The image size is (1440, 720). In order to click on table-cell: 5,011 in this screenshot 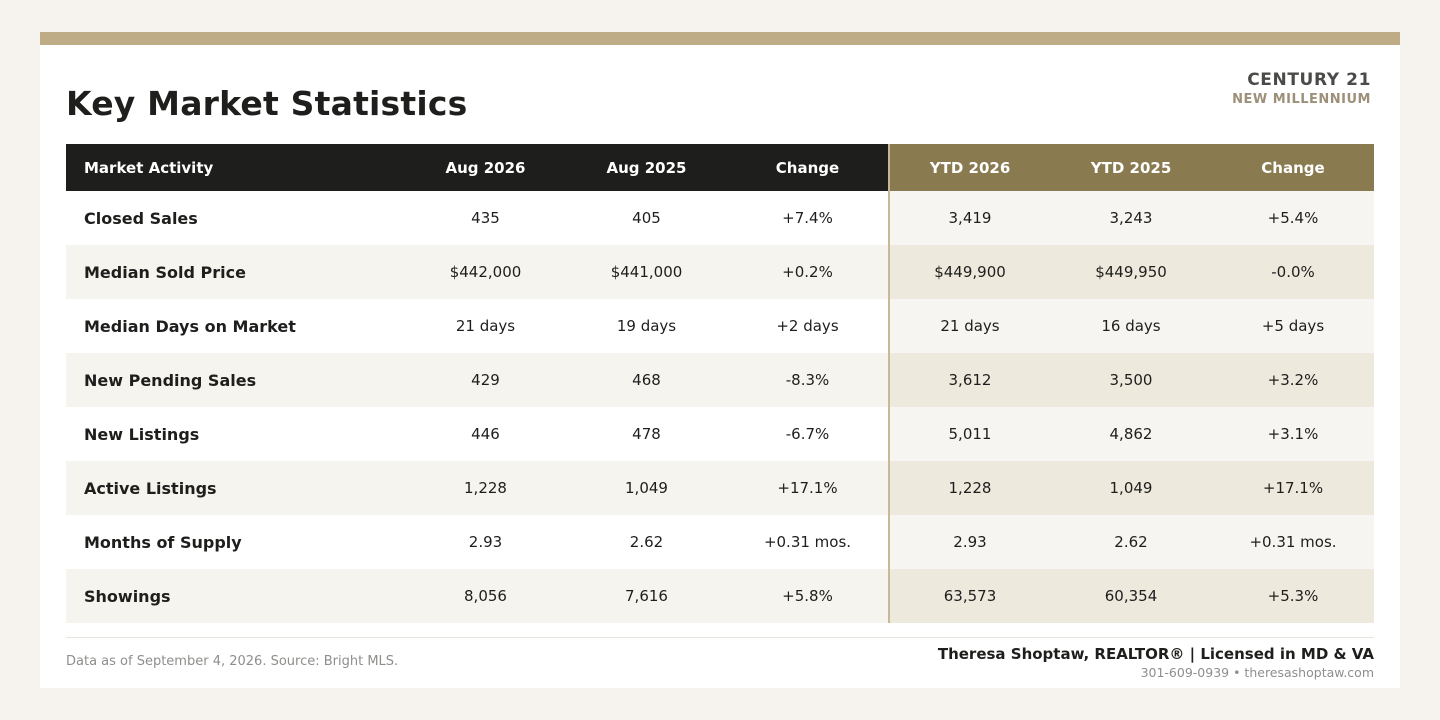, I will do `click(969, 434)`.